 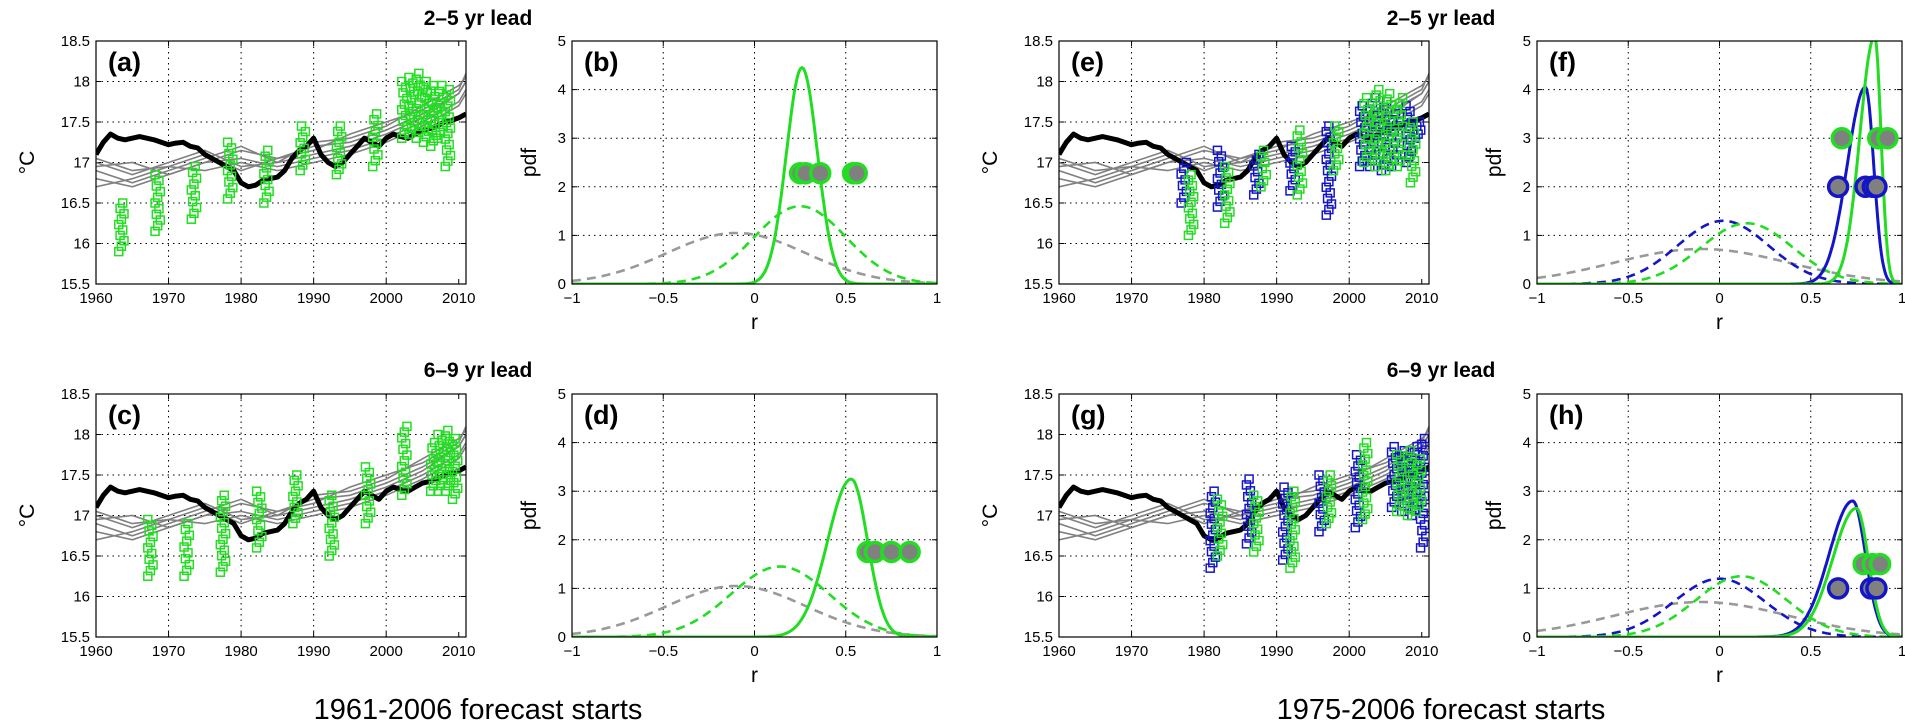 I want to click on y-tick-label: 5, so click(x=1527, y=394).